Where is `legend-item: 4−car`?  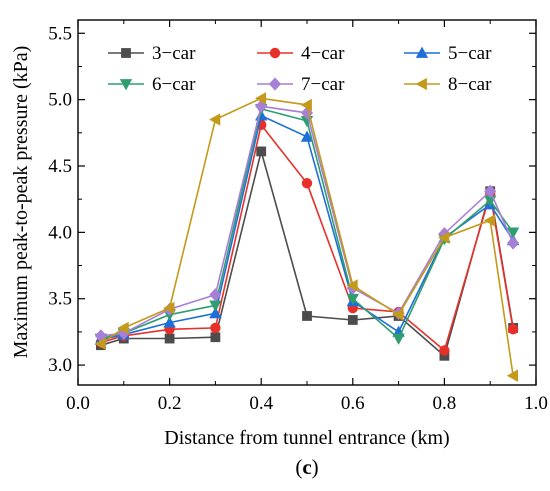 legend-item: 4−car is located at coordinates (301, 53).